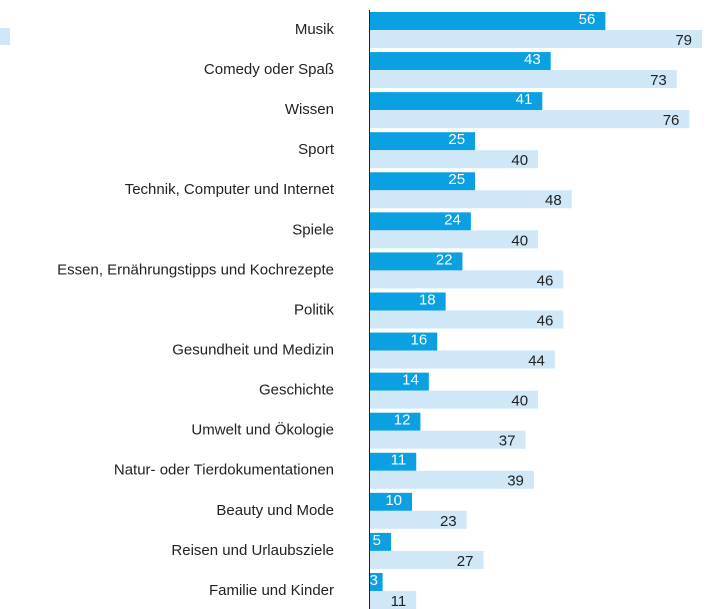 This screenshot has width=708, height=609. I want to click on category-label: Comedy oder Spaß, so click(269, 69).